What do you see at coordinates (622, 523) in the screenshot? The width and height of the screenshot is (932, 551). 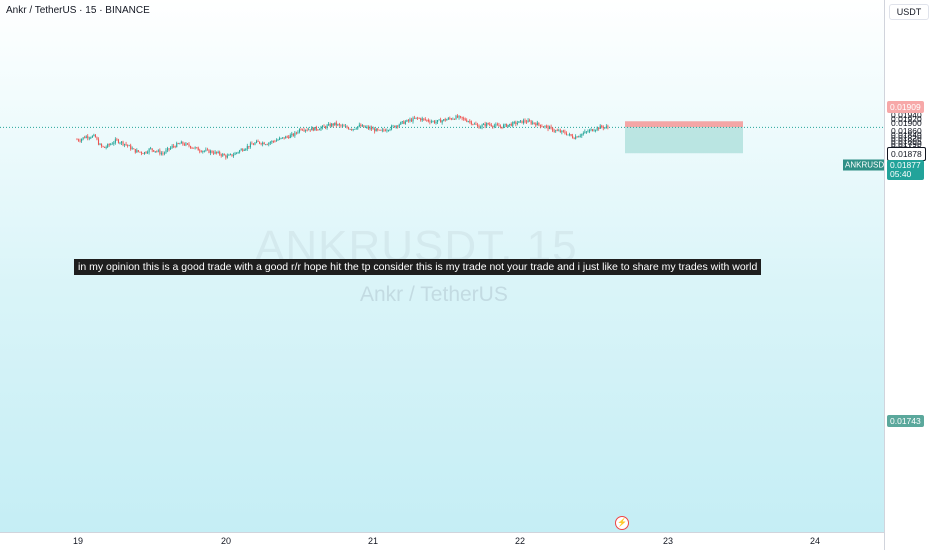 I see `flash-icon: ⚡` at bounding box center [622, 523].